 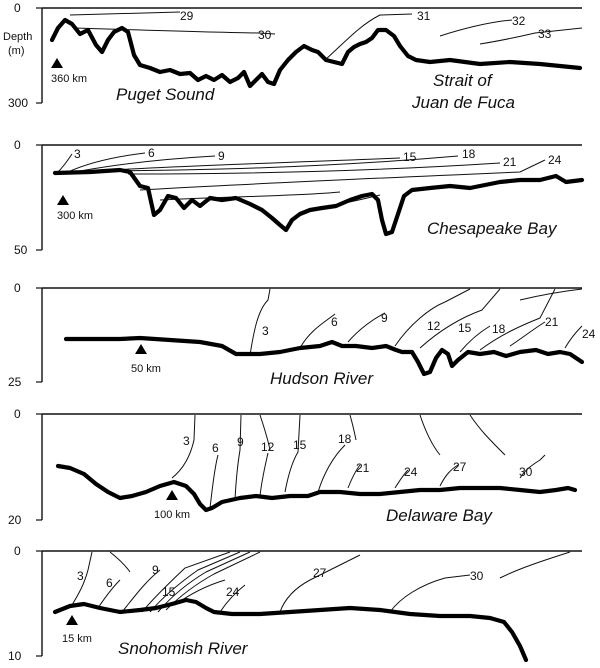 What do you see at coordinates (353, 427) in the screenshot?
I see `isohaline-top-b` at bounding box center [353, 427].